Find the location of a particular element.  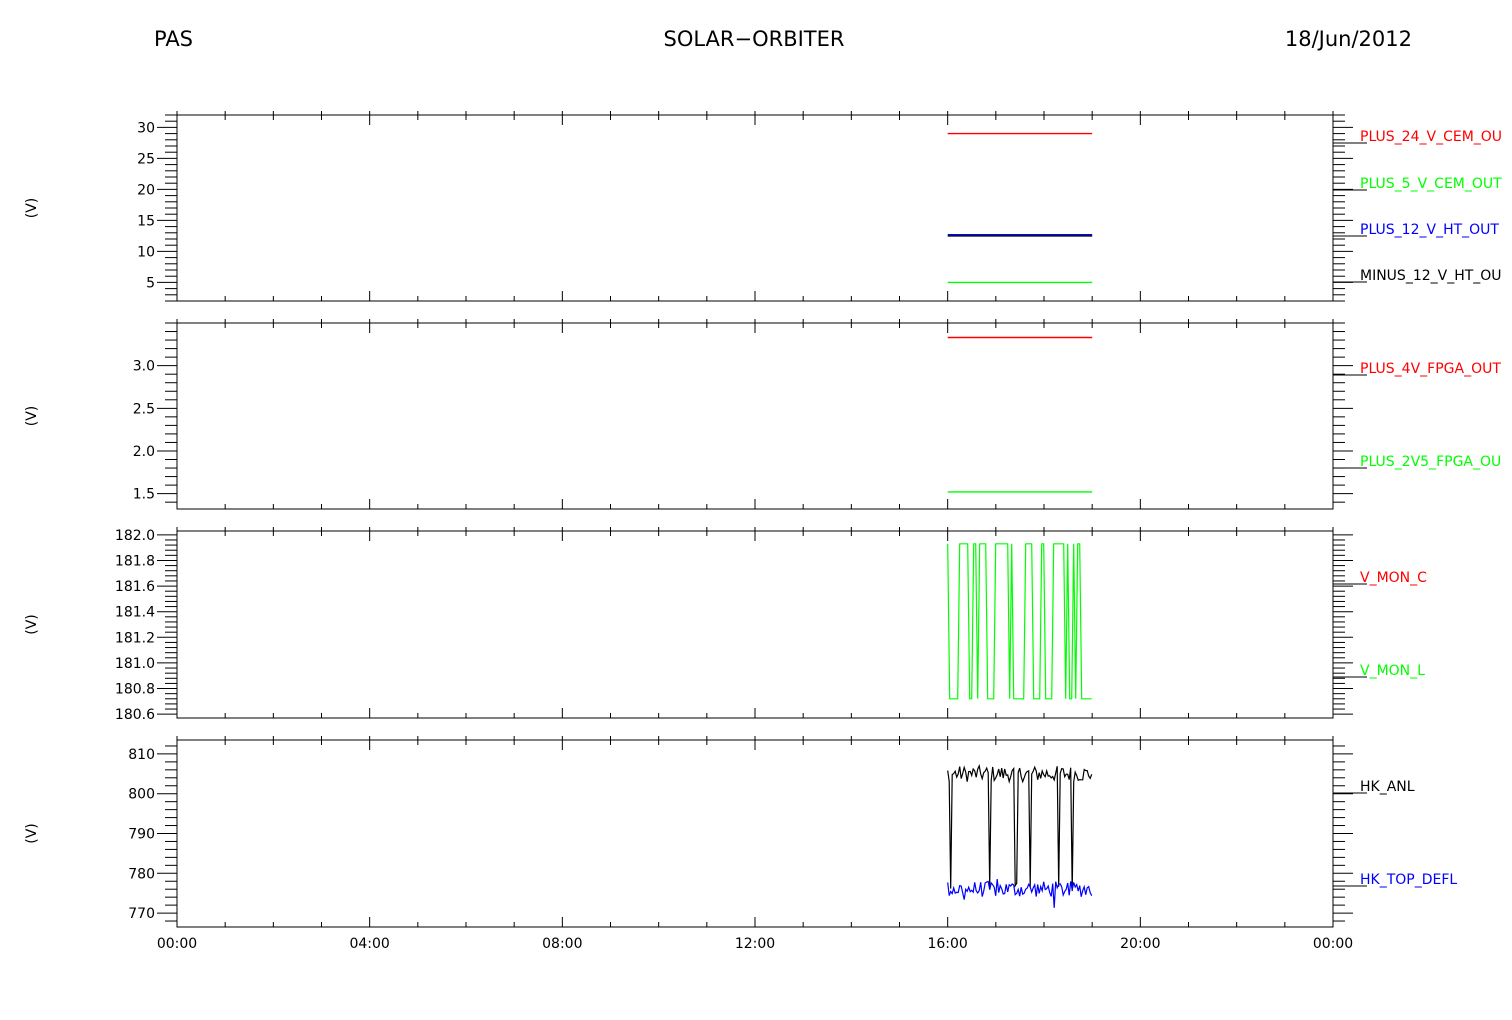

legend-v_mon_c: V_MON_C is located at coordinates (1393, 578).